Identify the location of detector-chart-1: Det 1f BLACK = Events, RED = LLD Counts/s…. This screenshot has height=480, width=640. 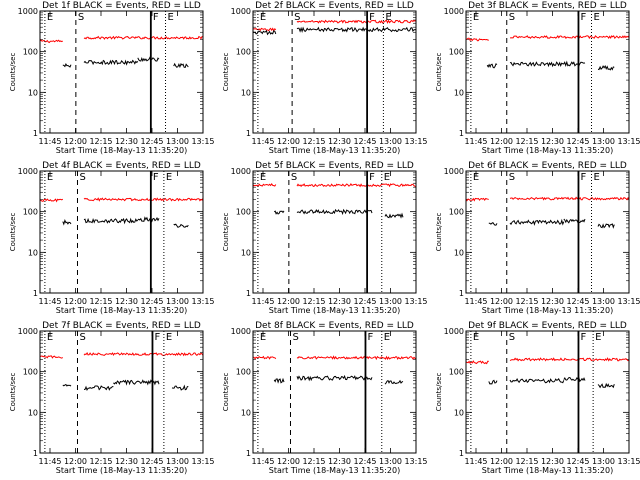
(112, 78).